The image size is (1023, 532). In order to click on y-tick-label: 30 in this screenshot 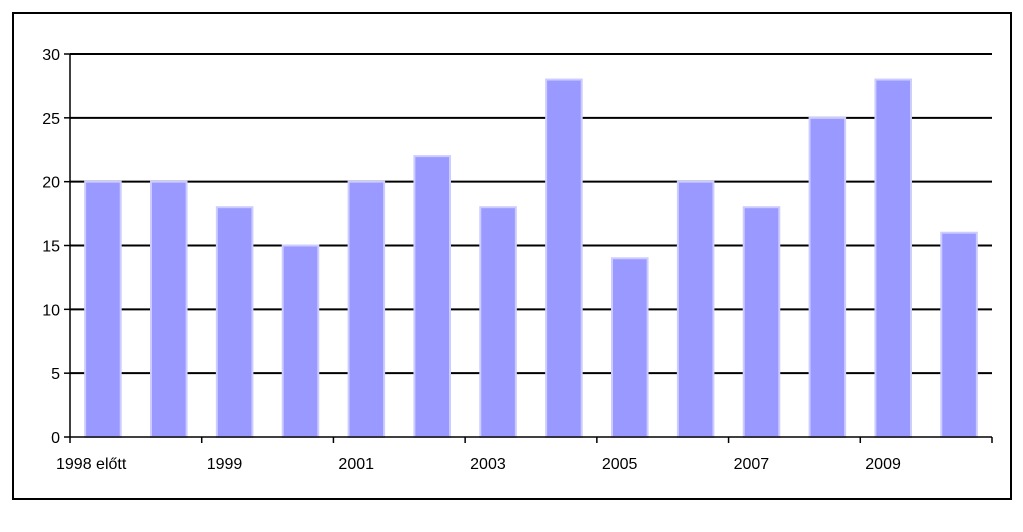, I will do `click(51, 55)`.